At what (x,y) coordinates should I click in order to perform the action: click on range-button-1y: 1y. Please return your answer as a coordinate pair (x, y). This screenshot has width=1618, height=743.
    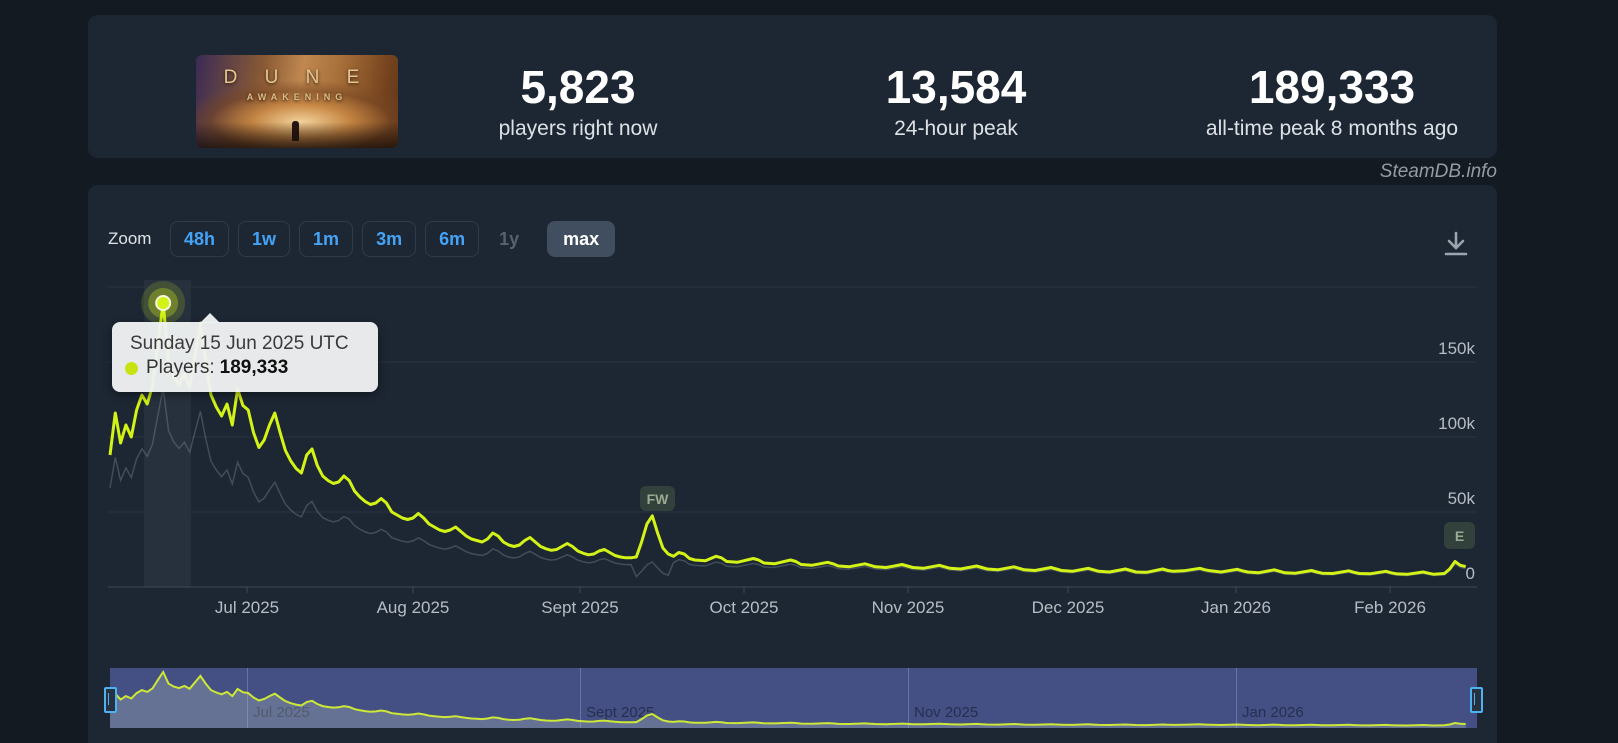
    Looking at the image, I should click on (509, 239).